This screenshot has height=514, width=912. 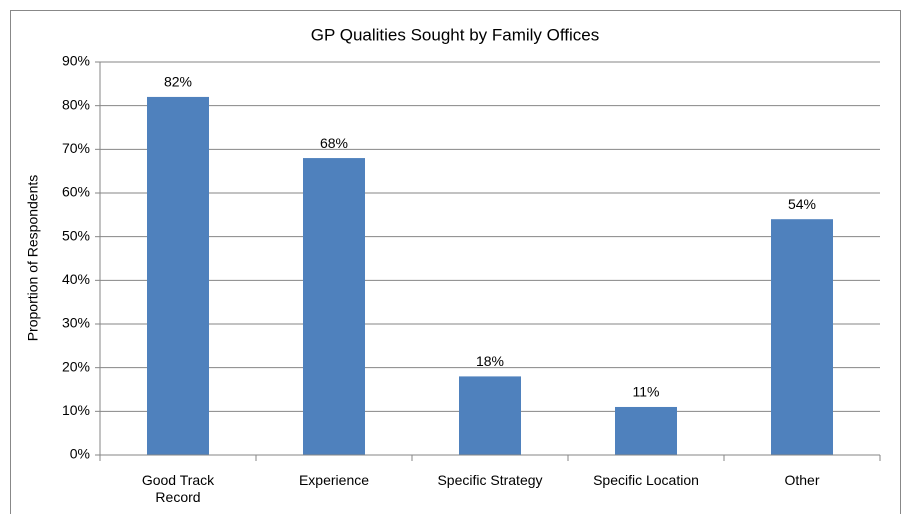 What do you see at coordinates (802, 480) in the screenshot?
I see `x-tick-label: Other` at bounding box center [802, 480].